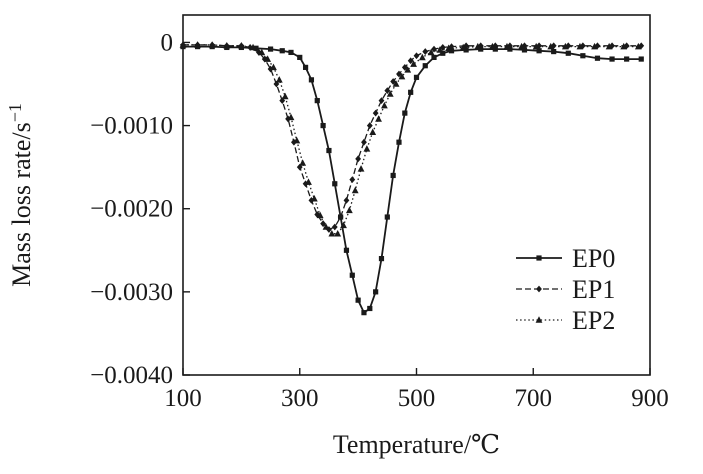 The width and height of the screenshot is (703, 474). Describe the element at coordinates (131, 209) in the screenshot. I see `y-tick-label: −0.0020` at that location.